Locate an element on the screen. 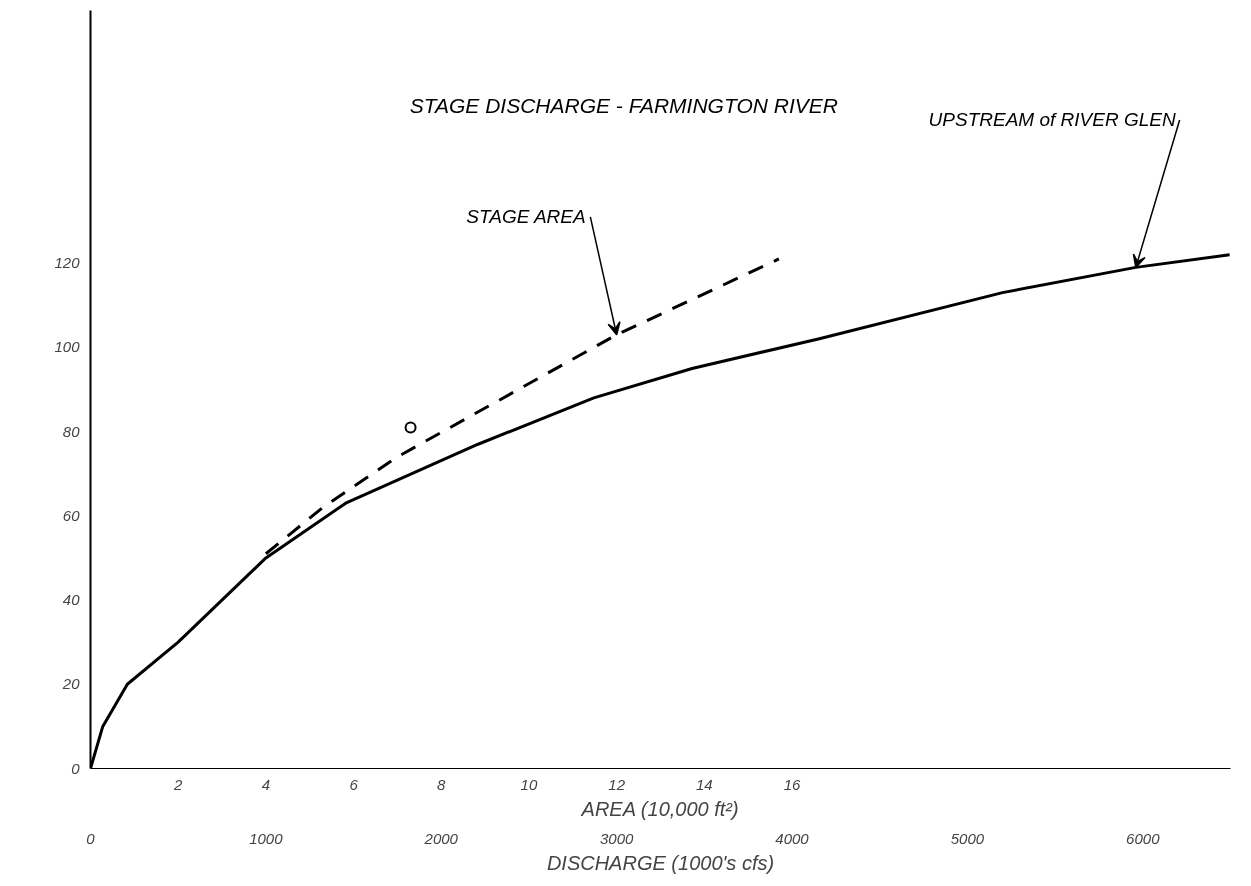 This screenshot has height=886, width=1251. y-tick-label: 120 is located at coordinates (67, 263).